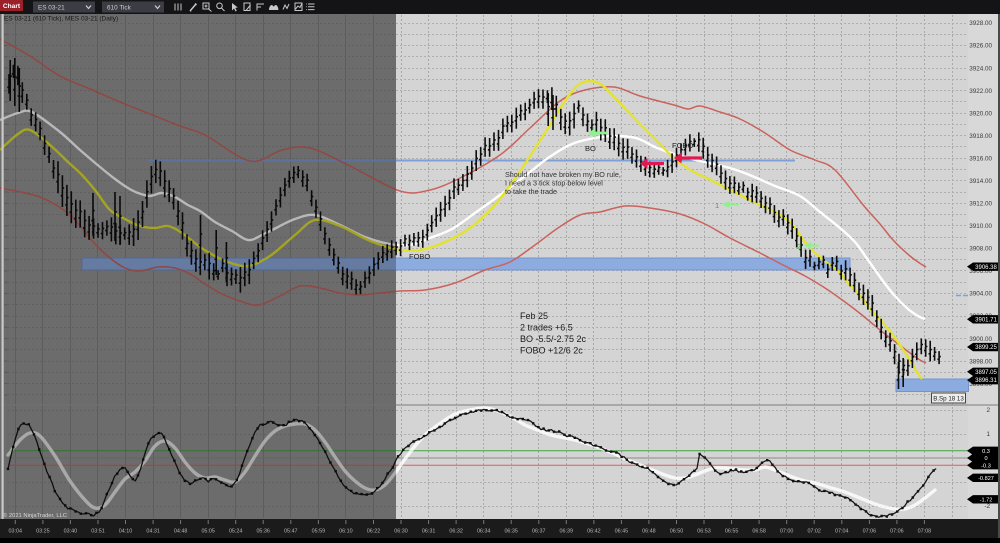 The height and width of the screenshot is (543, 1000). I want to click on svg-text: 06:10, so click(346, 532).